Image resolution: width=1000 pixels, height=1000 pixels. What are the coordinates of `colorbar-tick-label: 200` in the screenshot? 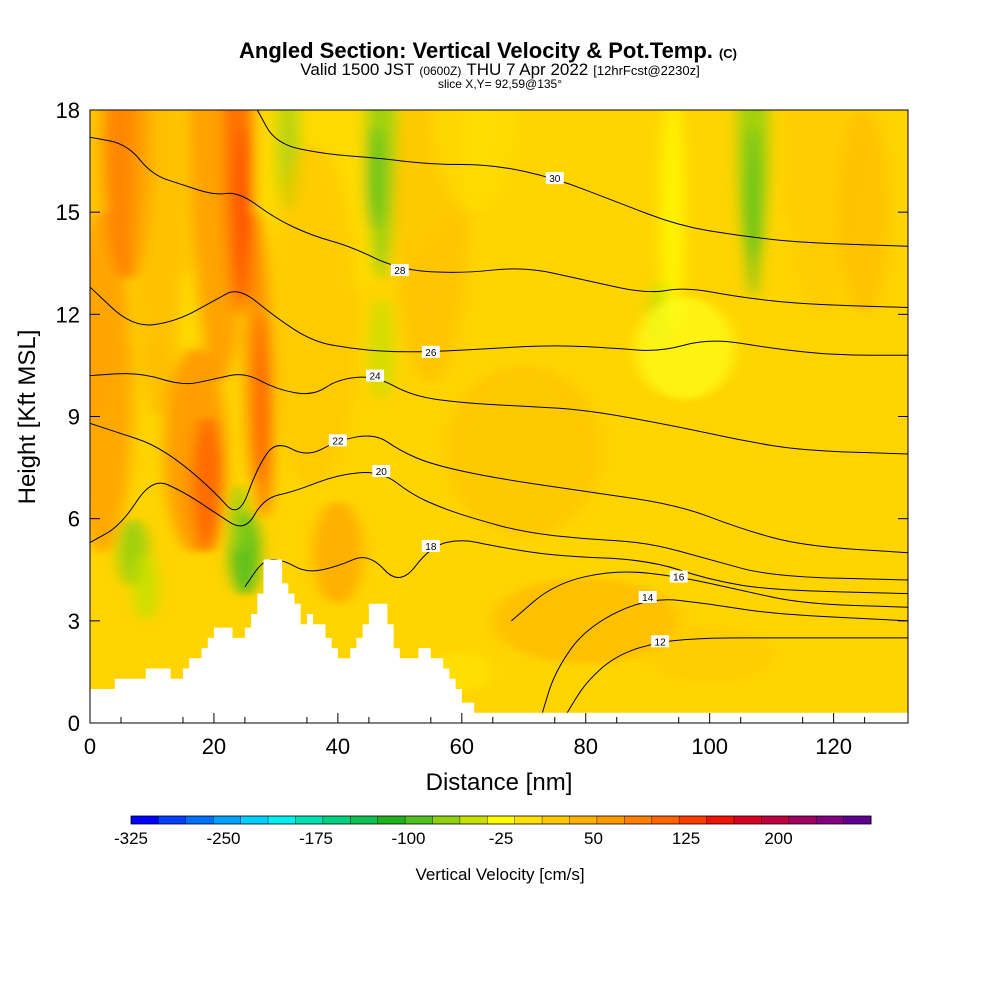 It's located at (778, 838).